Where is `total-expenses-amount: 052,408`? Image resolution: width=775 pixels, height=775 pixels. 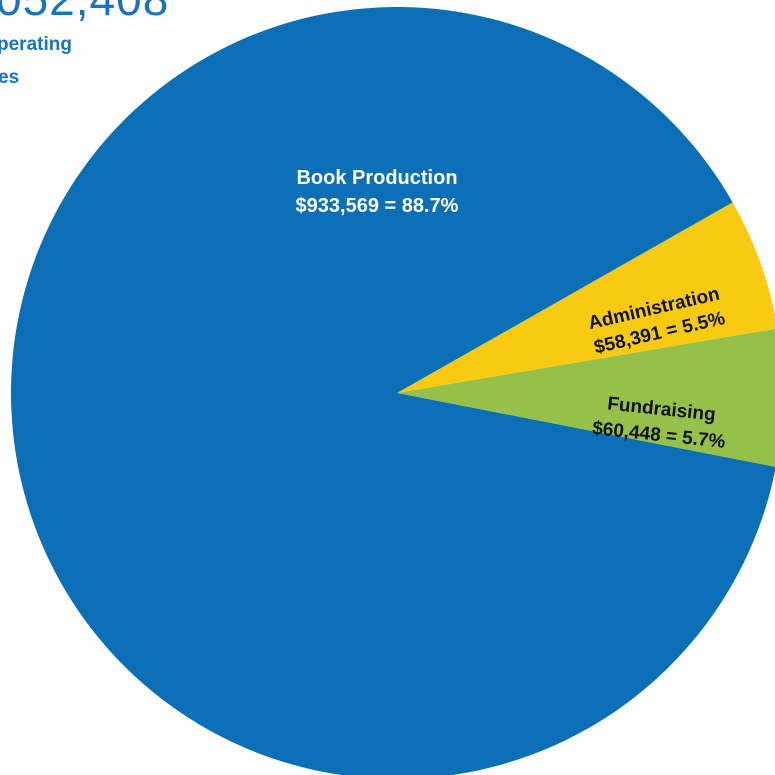 total-expenses-amount: 052,408 is located at coordinates (84, 12).